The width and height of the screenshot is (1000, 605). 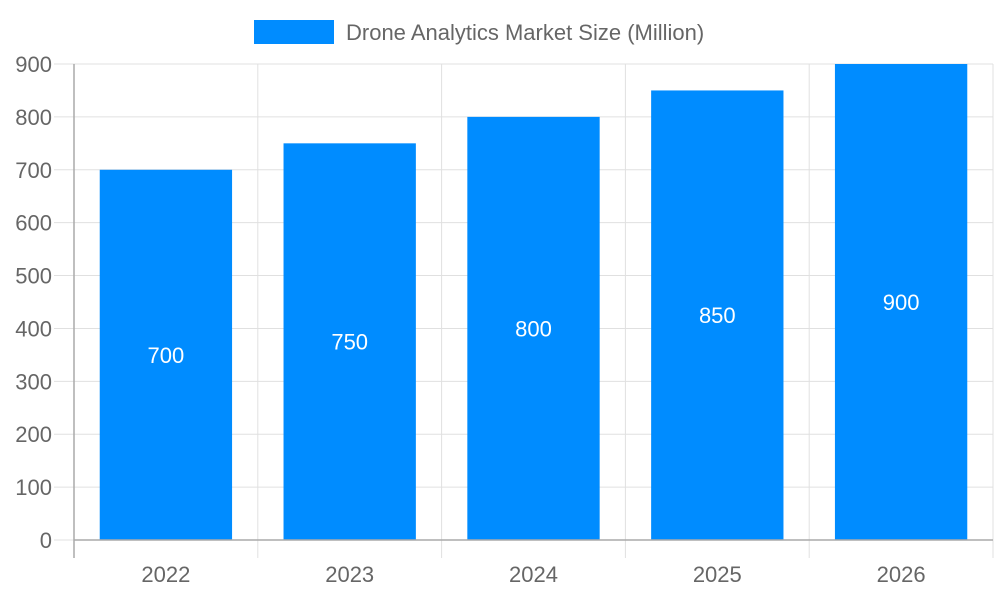 I want to click on x-tick-label: 2023, so click(x=349, y=574).